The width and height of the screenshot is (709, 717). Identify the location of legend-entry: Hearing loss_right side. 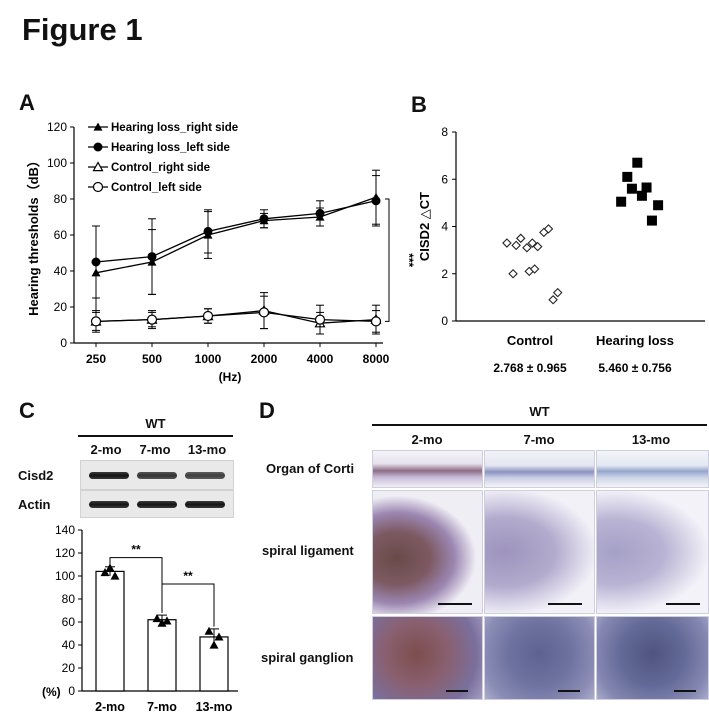
(174, 128).